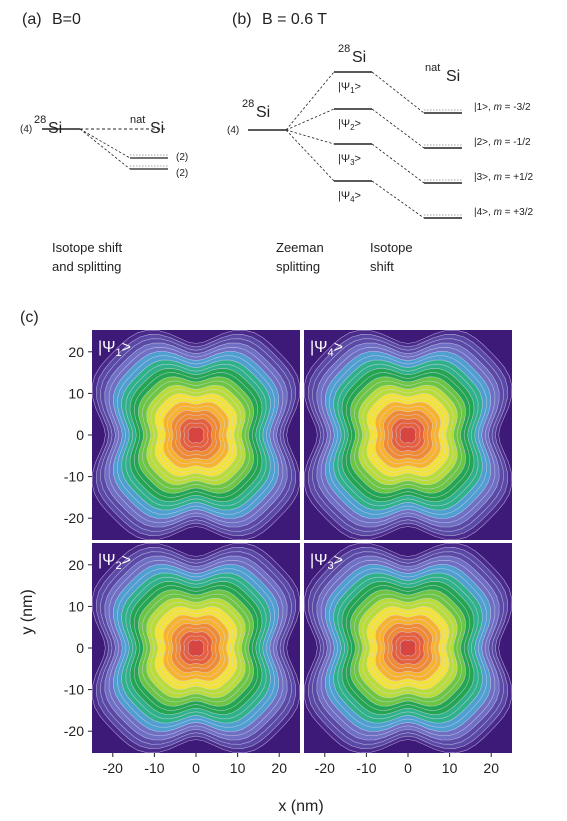  I want to click on subplot-label-1: |Ψ1>, so click(114, 349).